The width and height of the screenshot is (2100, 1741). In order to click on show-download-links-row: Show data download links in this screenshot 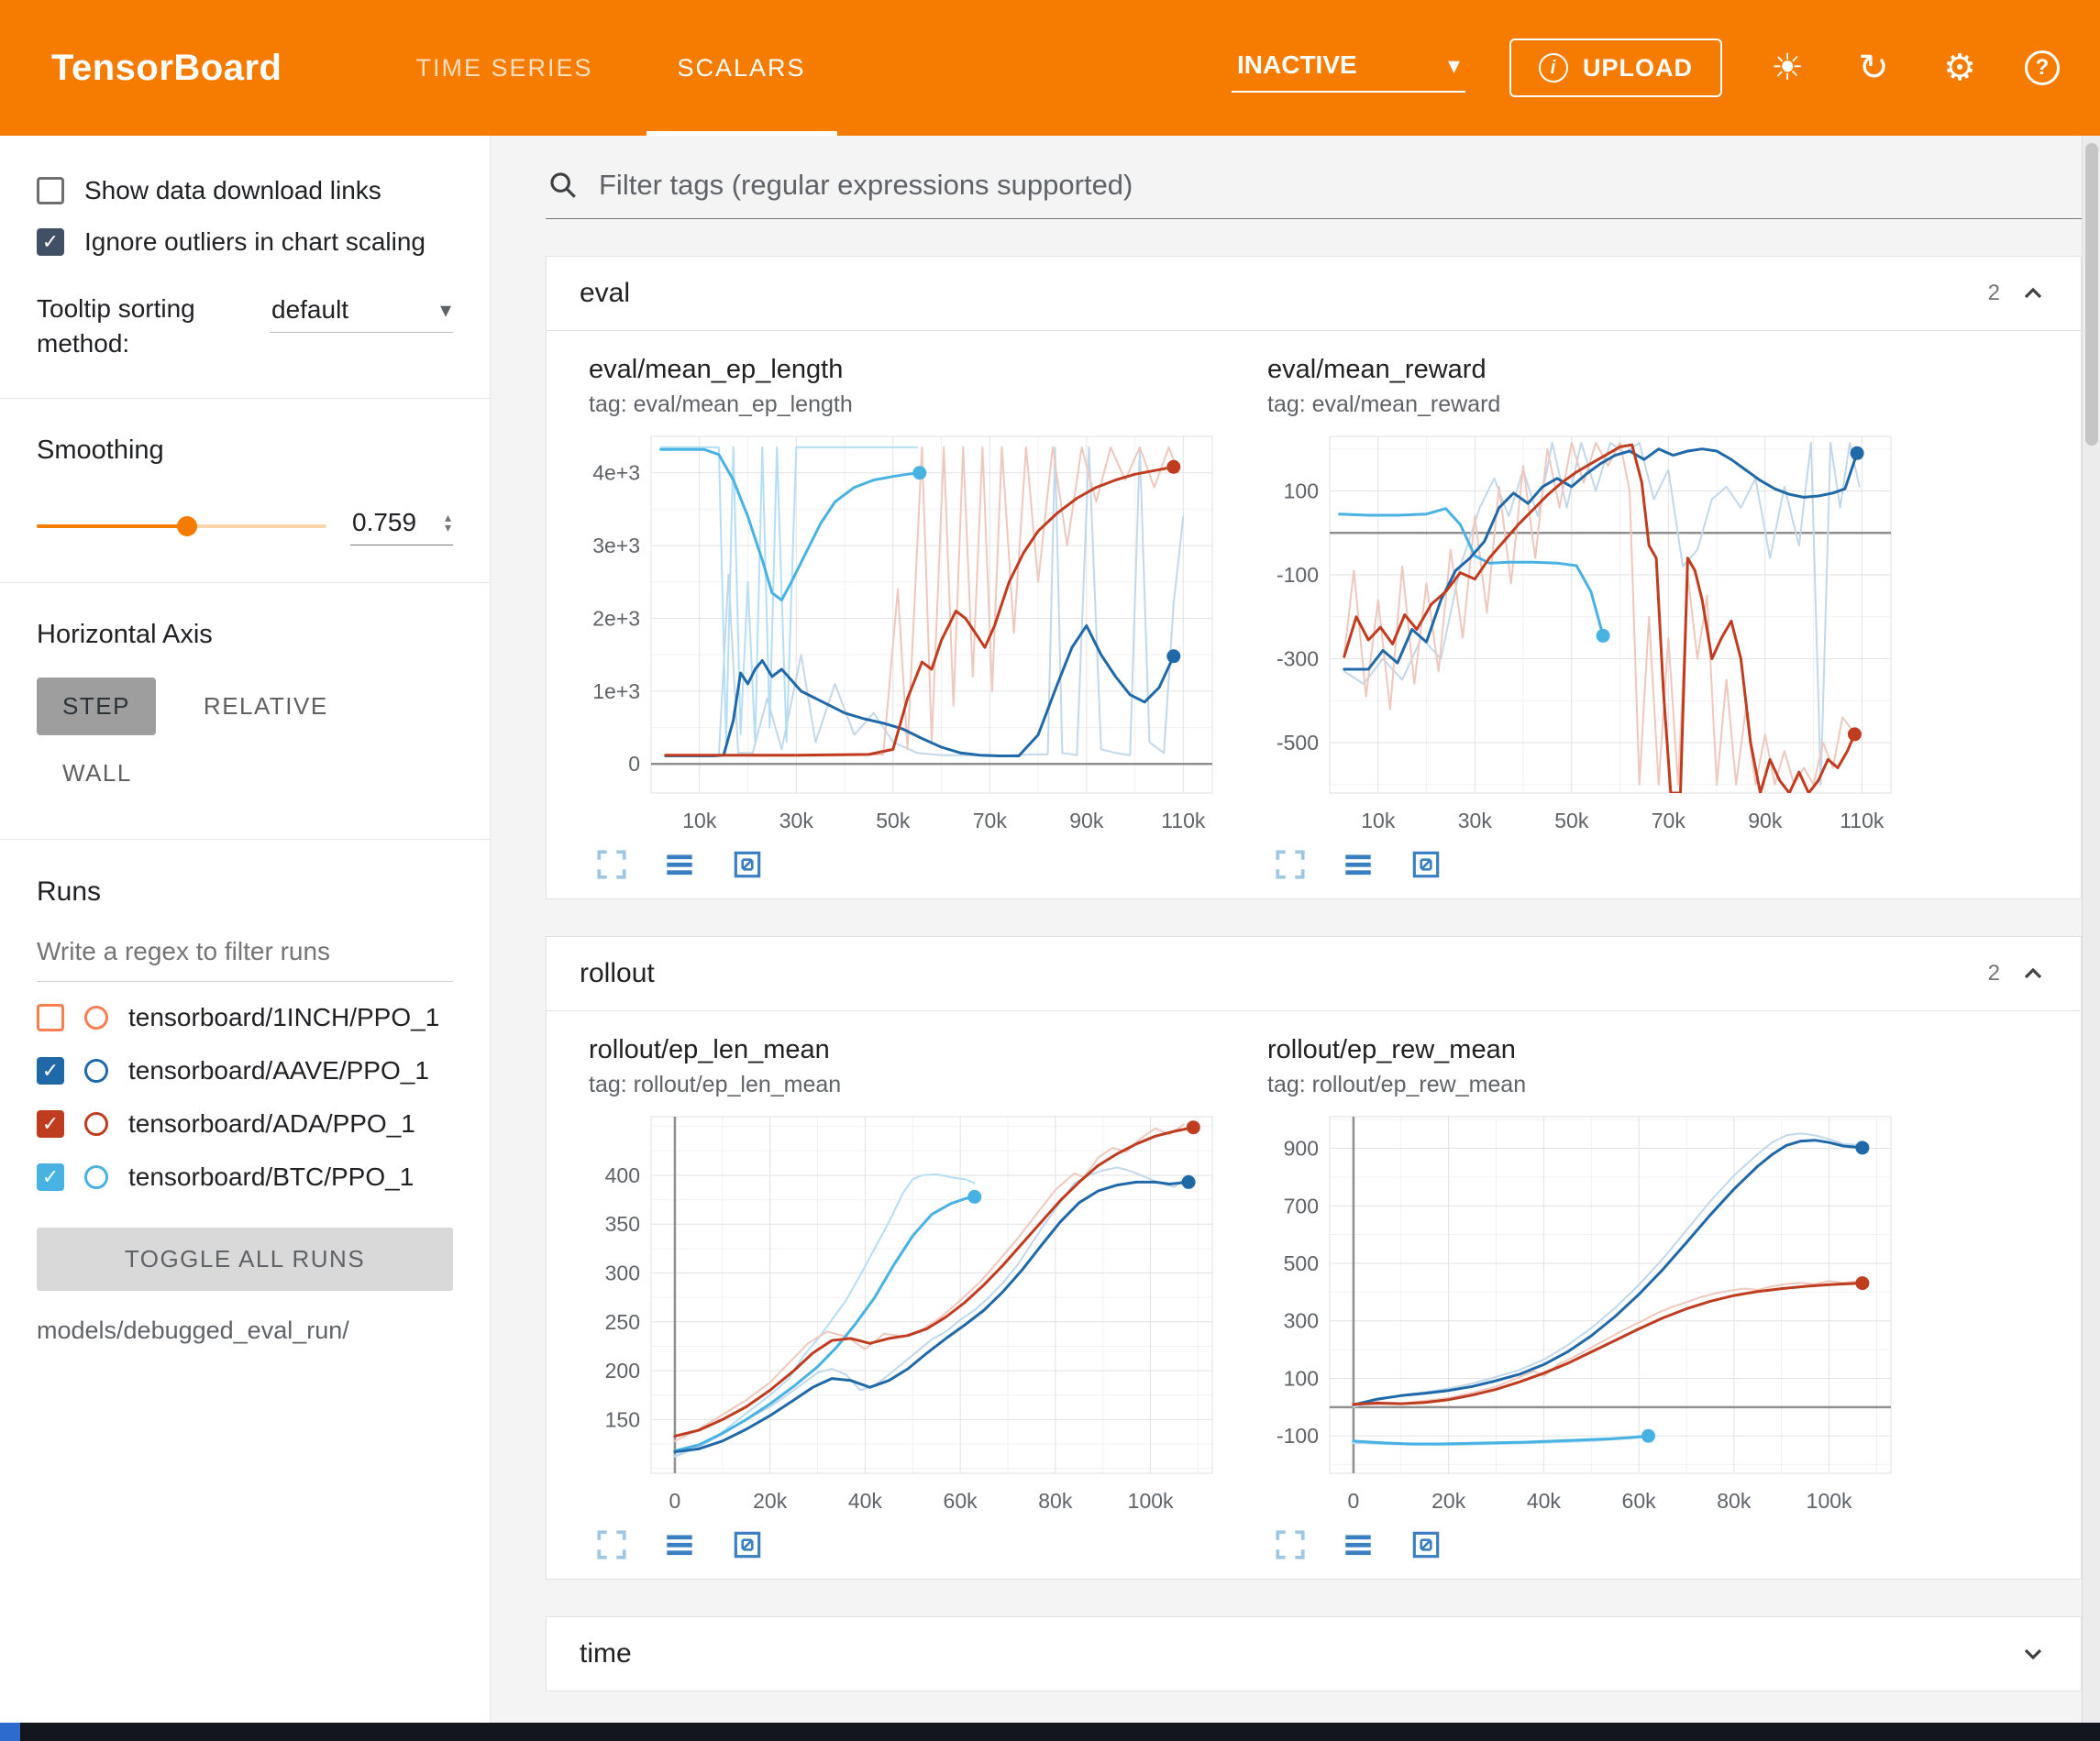, I will do `click(245, 191)`.